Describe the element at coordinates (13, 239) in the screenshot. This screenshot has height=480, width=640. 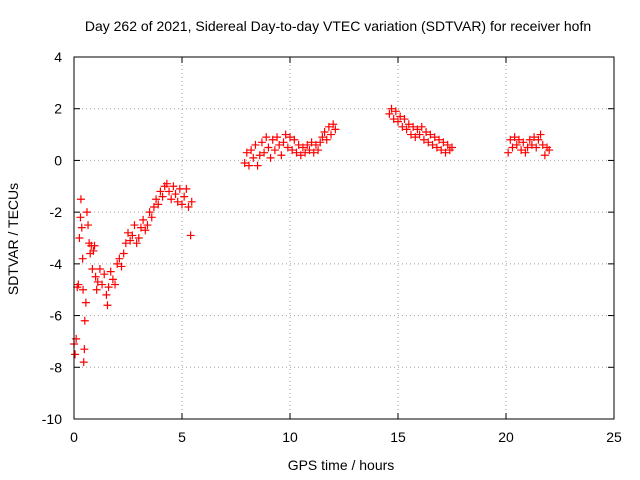
I see `y-axis-label: SDTVAR / TECUs` at that location.